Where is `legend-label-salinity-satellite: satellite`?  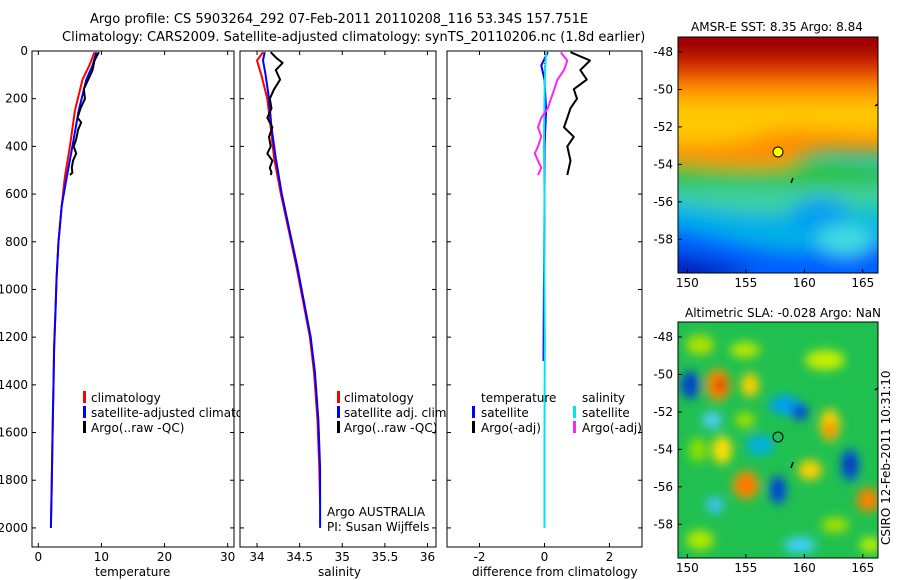
legend-label-salinity-satellite: satellite is located at coordinates (606, 413).